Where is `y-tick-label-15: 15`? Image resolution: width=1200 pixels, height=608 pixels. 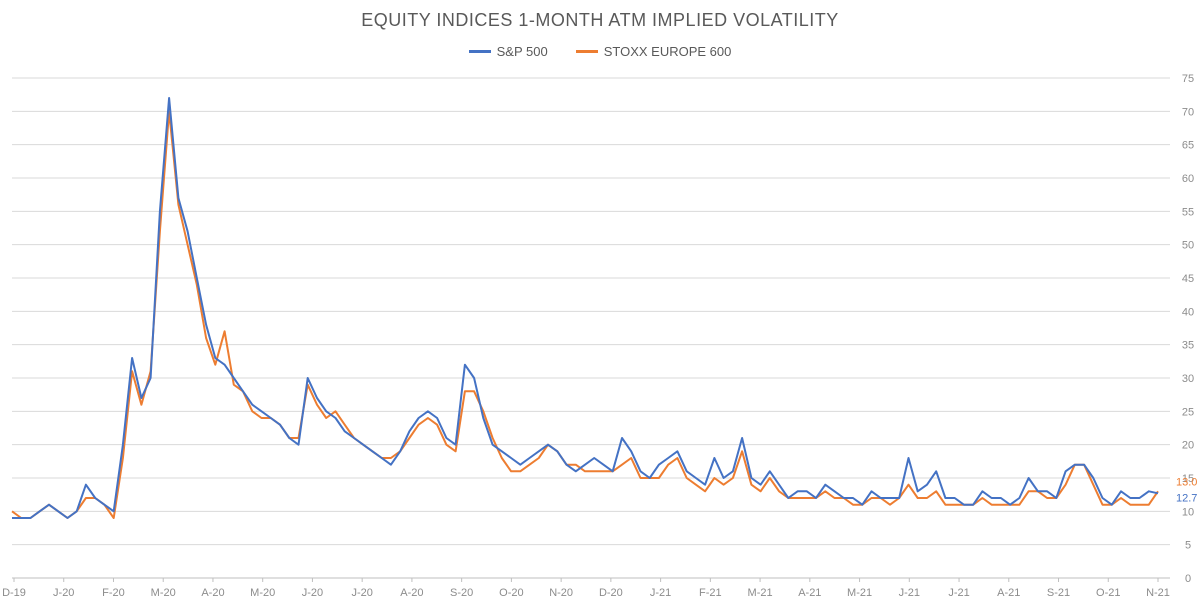 y-tick-label-15: 15 is located at coordinates (1188, 479).